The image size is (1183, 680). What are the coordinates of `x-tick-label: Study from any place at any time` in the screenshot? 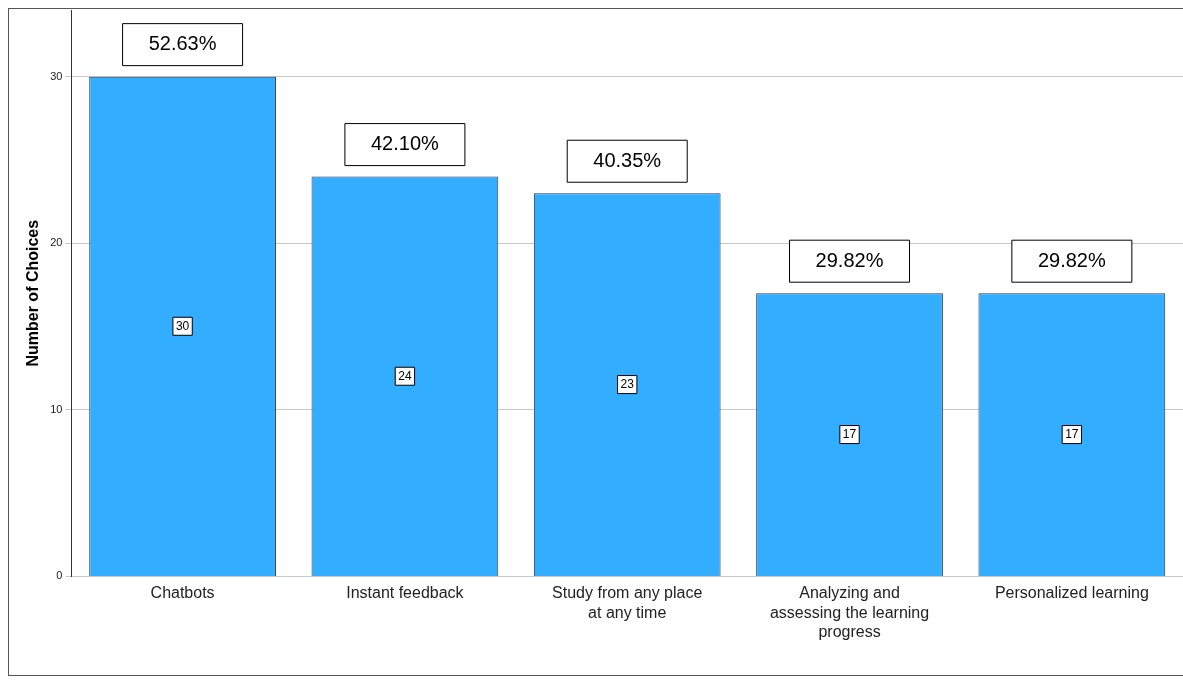 It's located at (627, 602).